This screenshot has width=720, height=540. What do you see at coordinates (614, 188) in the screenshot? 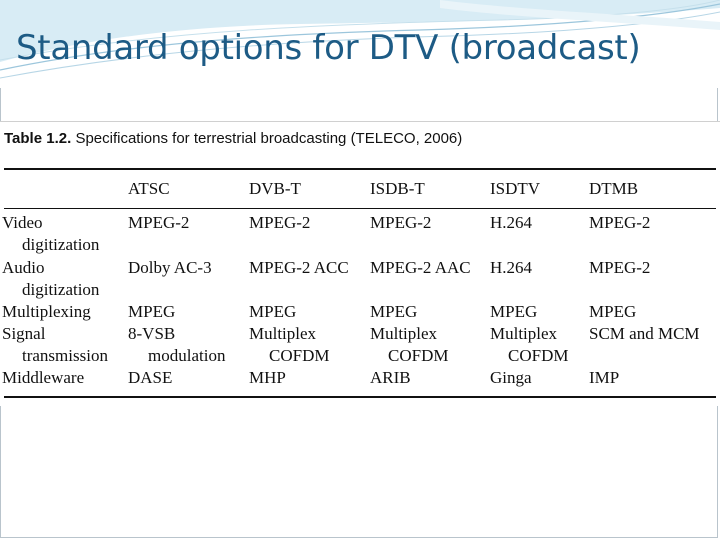
I see `header-dtmb: DTMB` at bounding box center [614, 188].